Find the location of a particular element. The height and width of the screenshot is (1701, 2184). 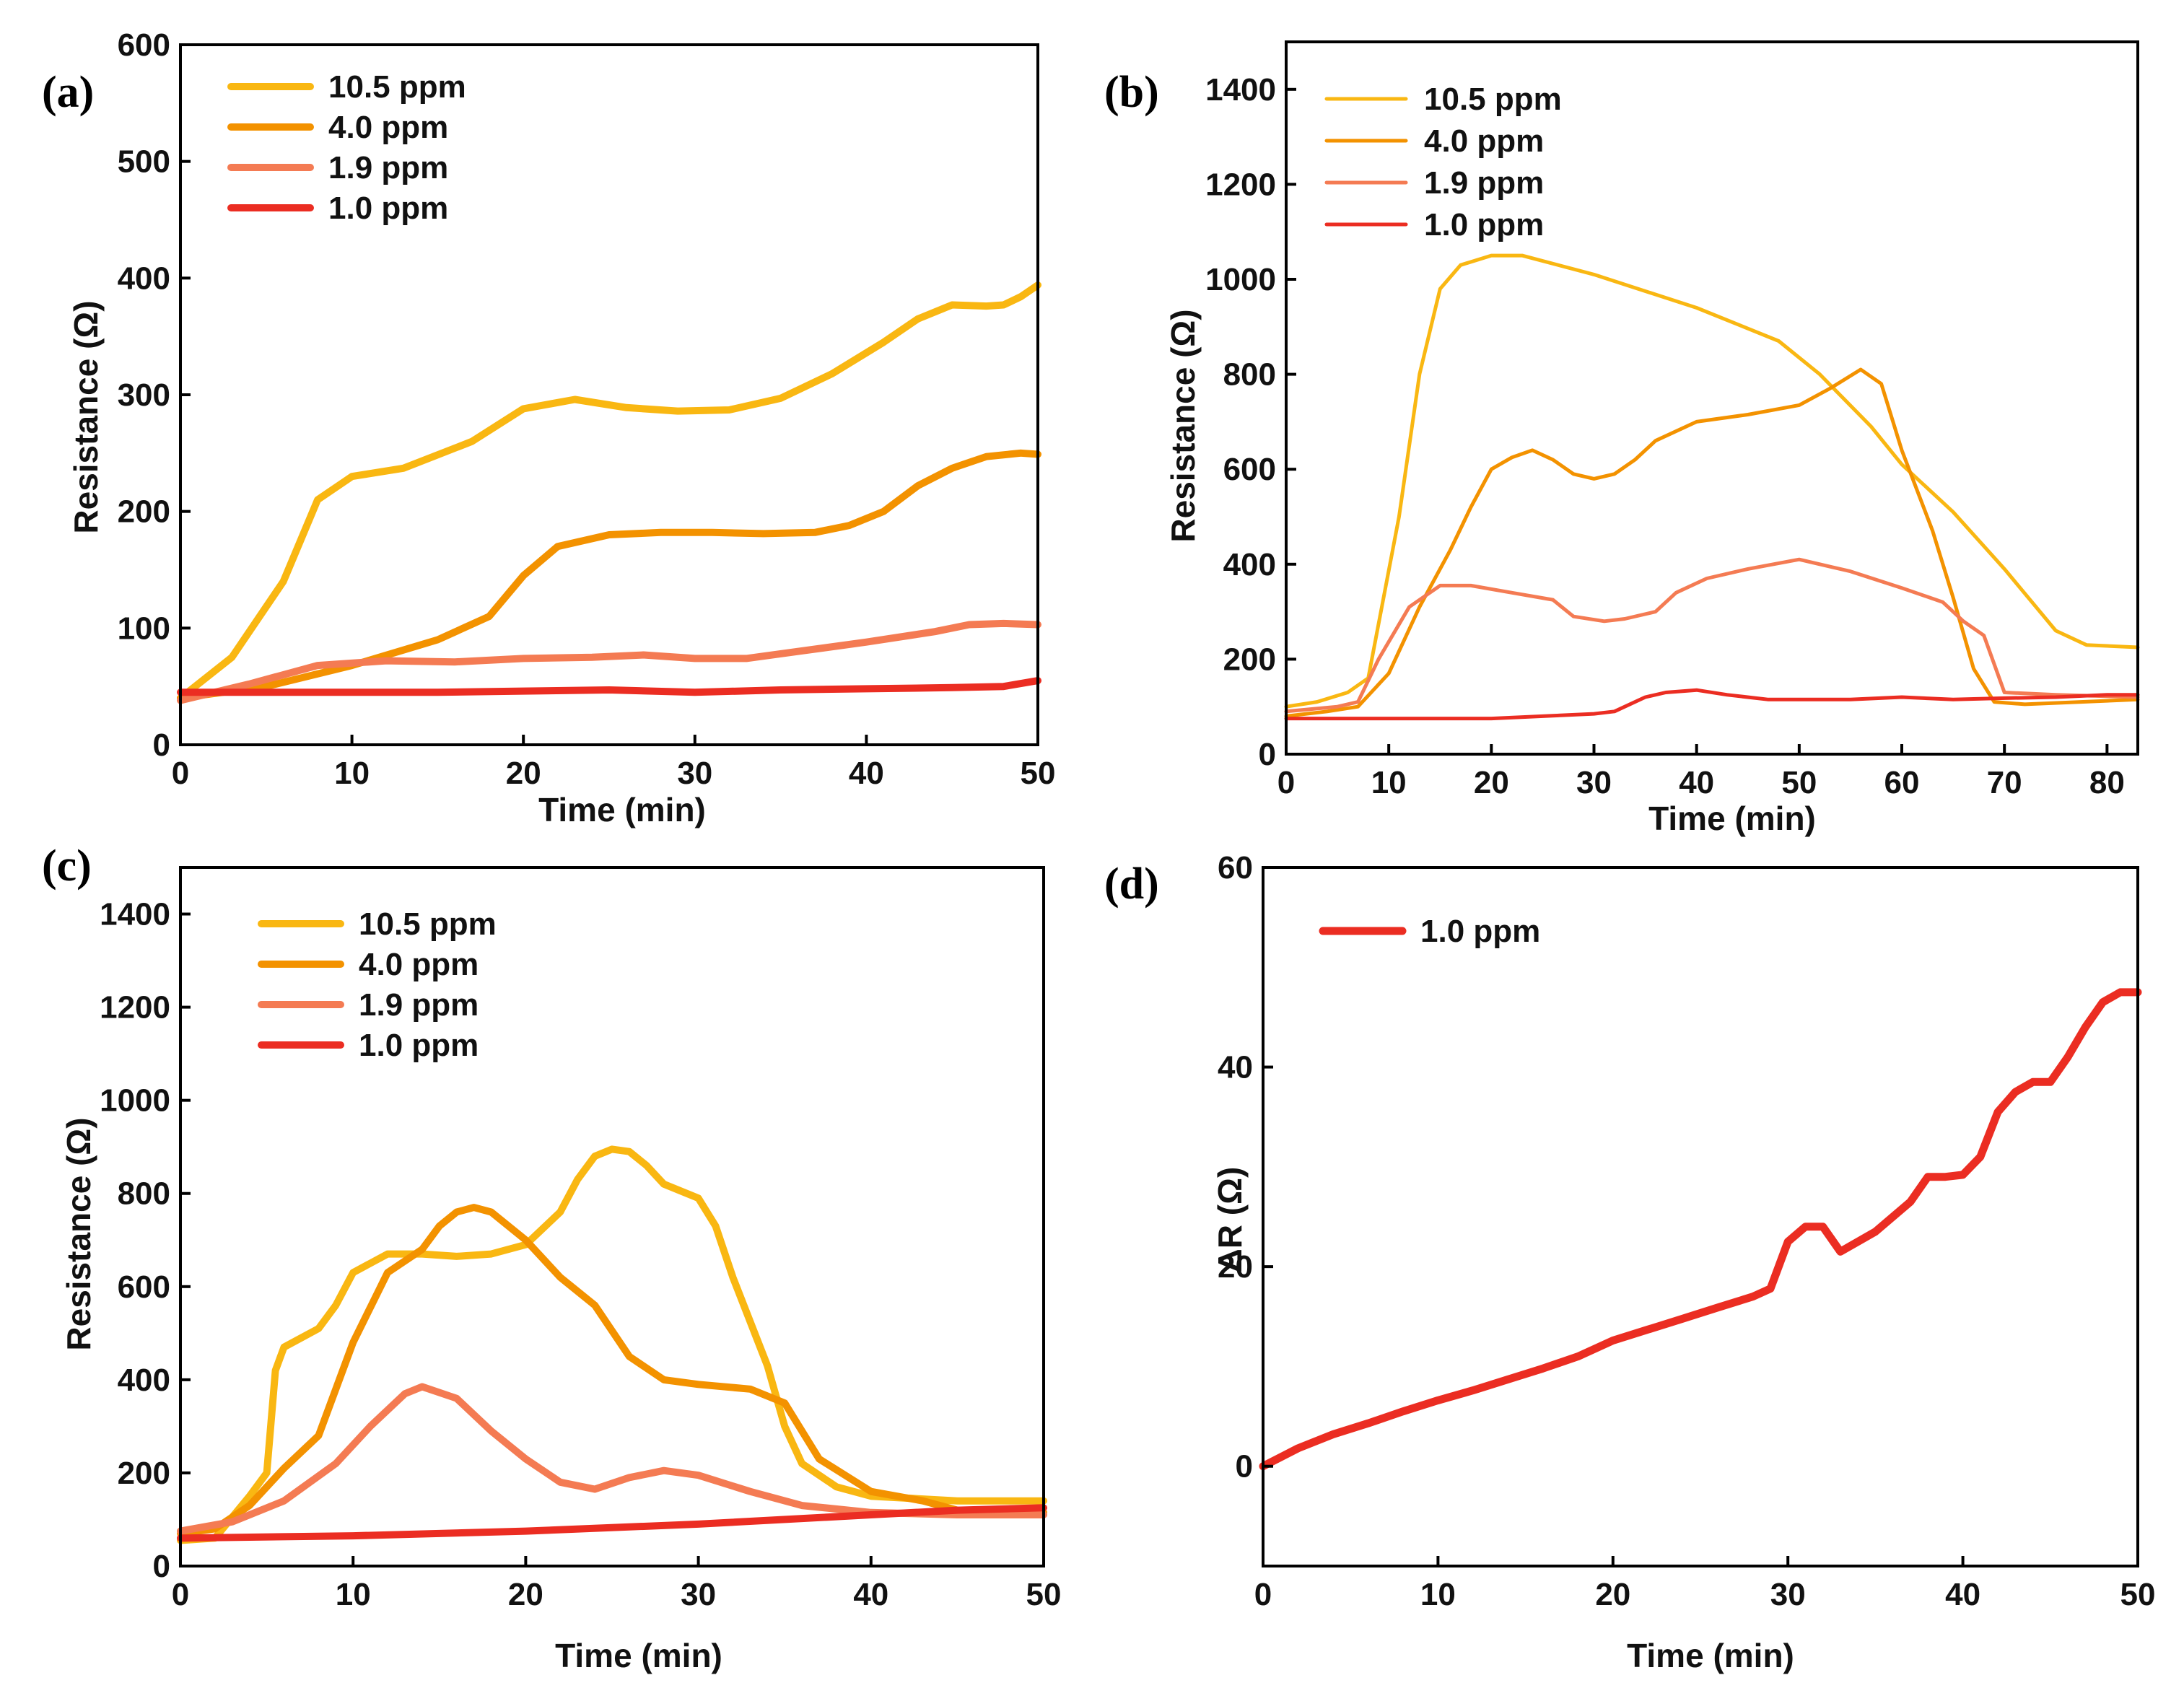

panel-b-legend-label-0: 10.5 ppm is located at coordinates (1493, 99).